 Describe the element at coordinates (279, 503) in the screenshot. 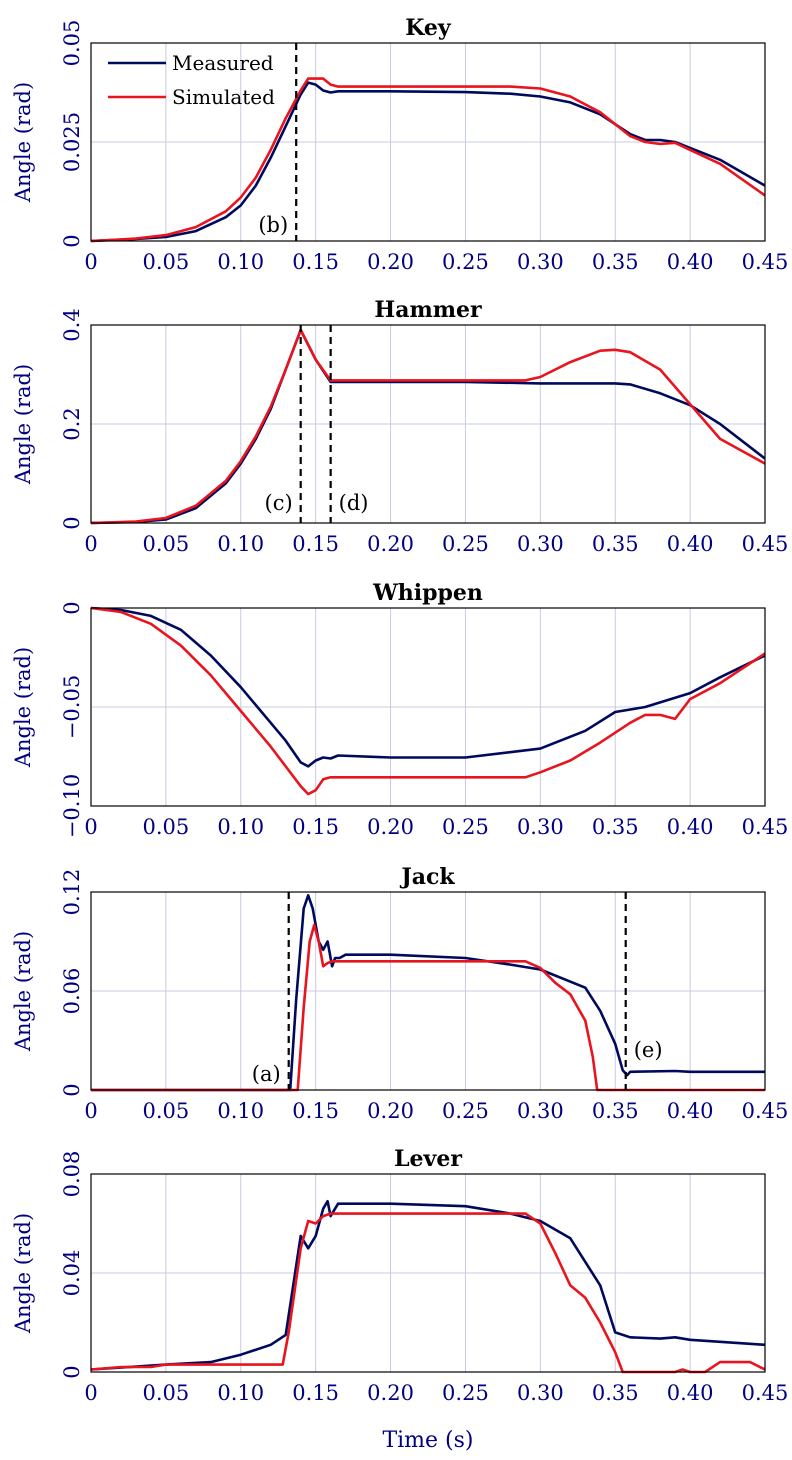

I see `event-label: (c)` at that location.